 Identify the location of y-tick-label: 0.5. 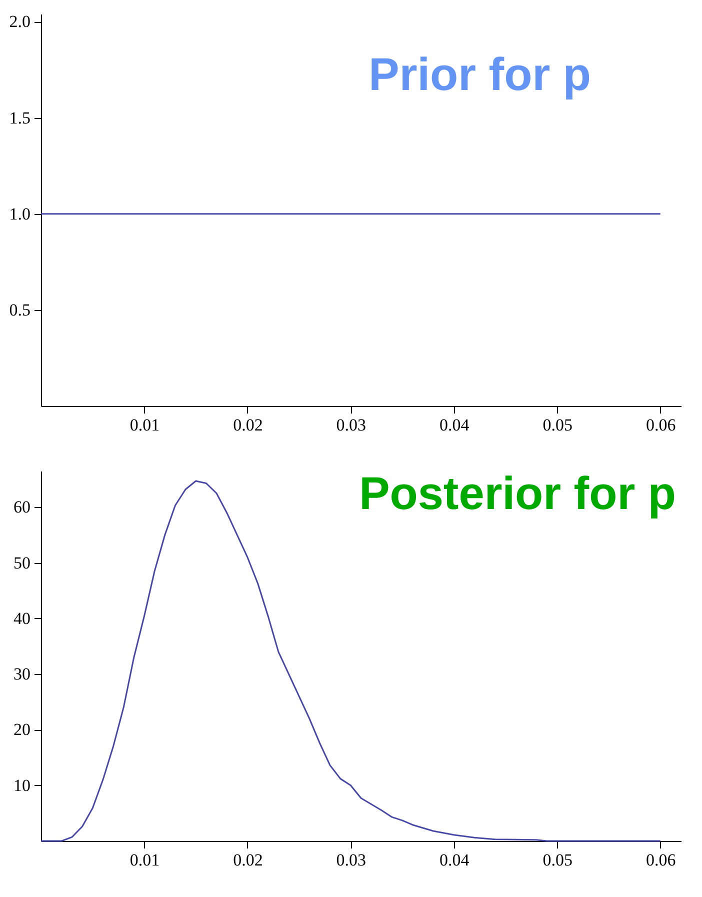
(19, 310).